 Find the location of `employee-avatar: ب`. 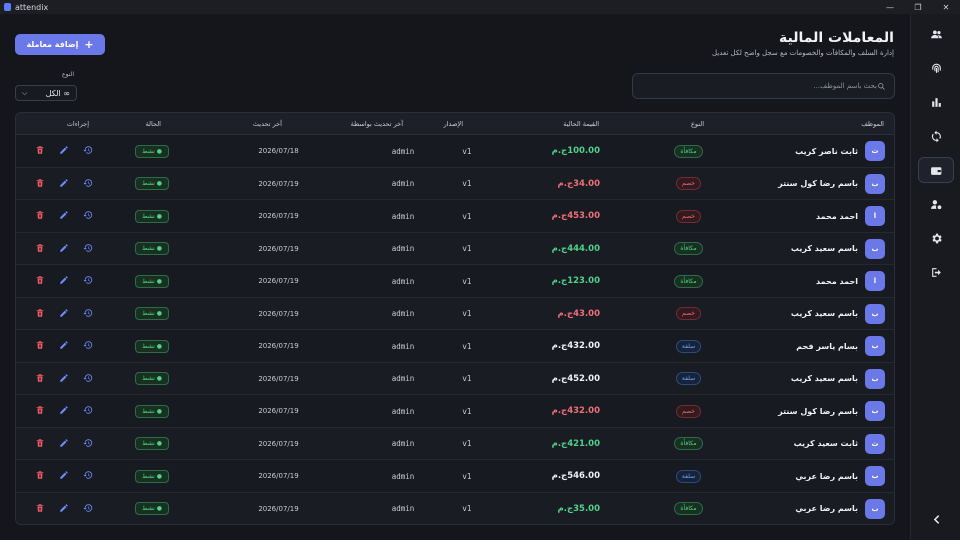

employee-avatar: ب is located at coordinates (875, 183).